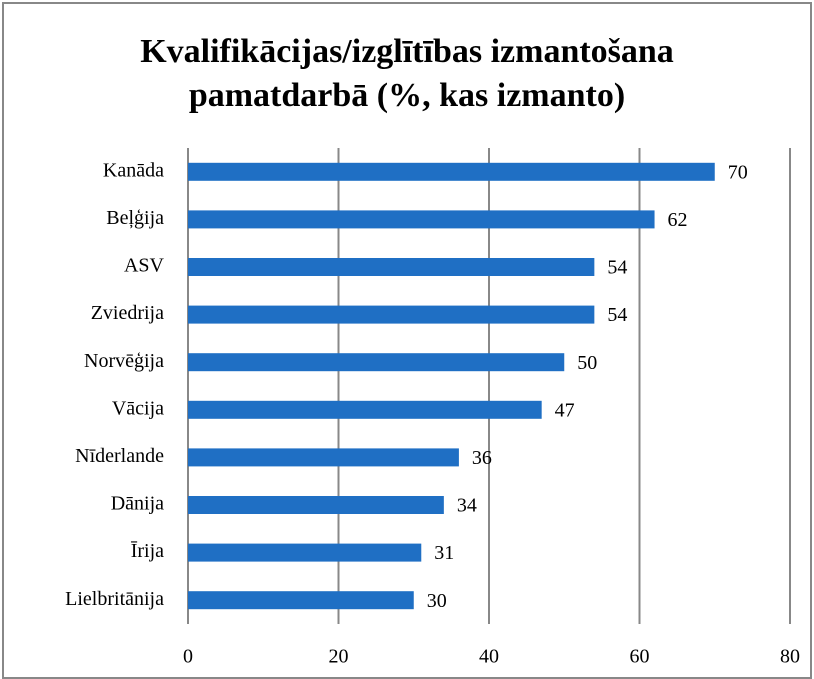 Image resolution: width=814 pixels, height=679 pixels. Describe the element at coordinates (790, 657) in the screenshot. I see `x-tick-label: 80` at that location.